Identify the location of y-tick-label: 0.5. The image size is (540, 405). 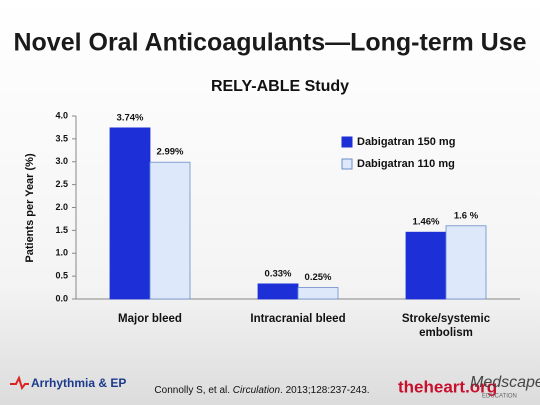
(61, 276).